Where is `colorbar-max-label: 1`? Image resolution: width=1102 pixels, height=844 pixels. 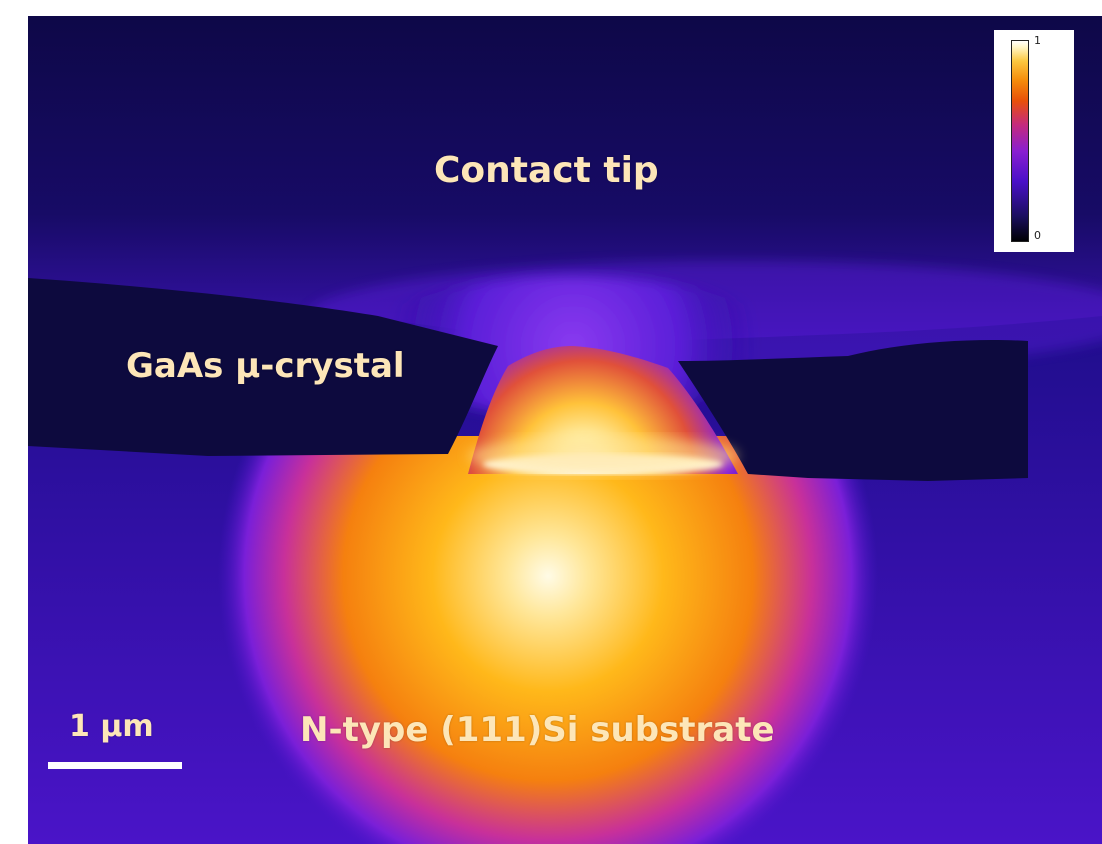 colorbar-max-label: 1 is located at coordinates (1037, 40).